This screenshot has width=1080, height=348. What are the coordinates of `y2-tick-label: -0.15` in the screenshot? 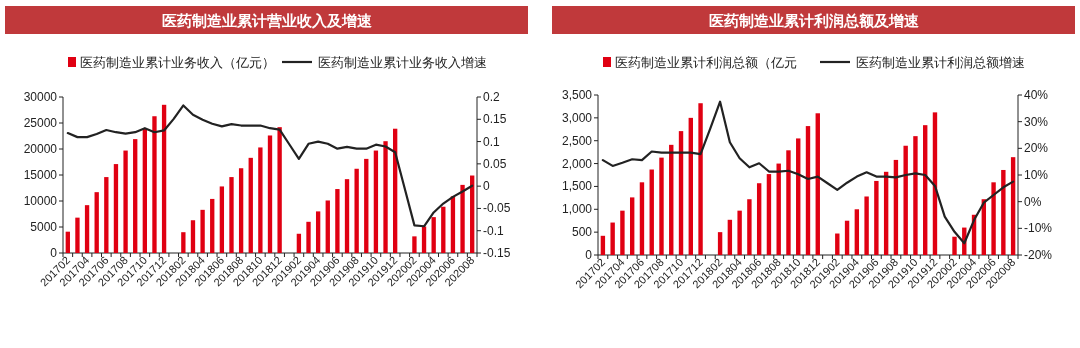 It's located at (497, 253).